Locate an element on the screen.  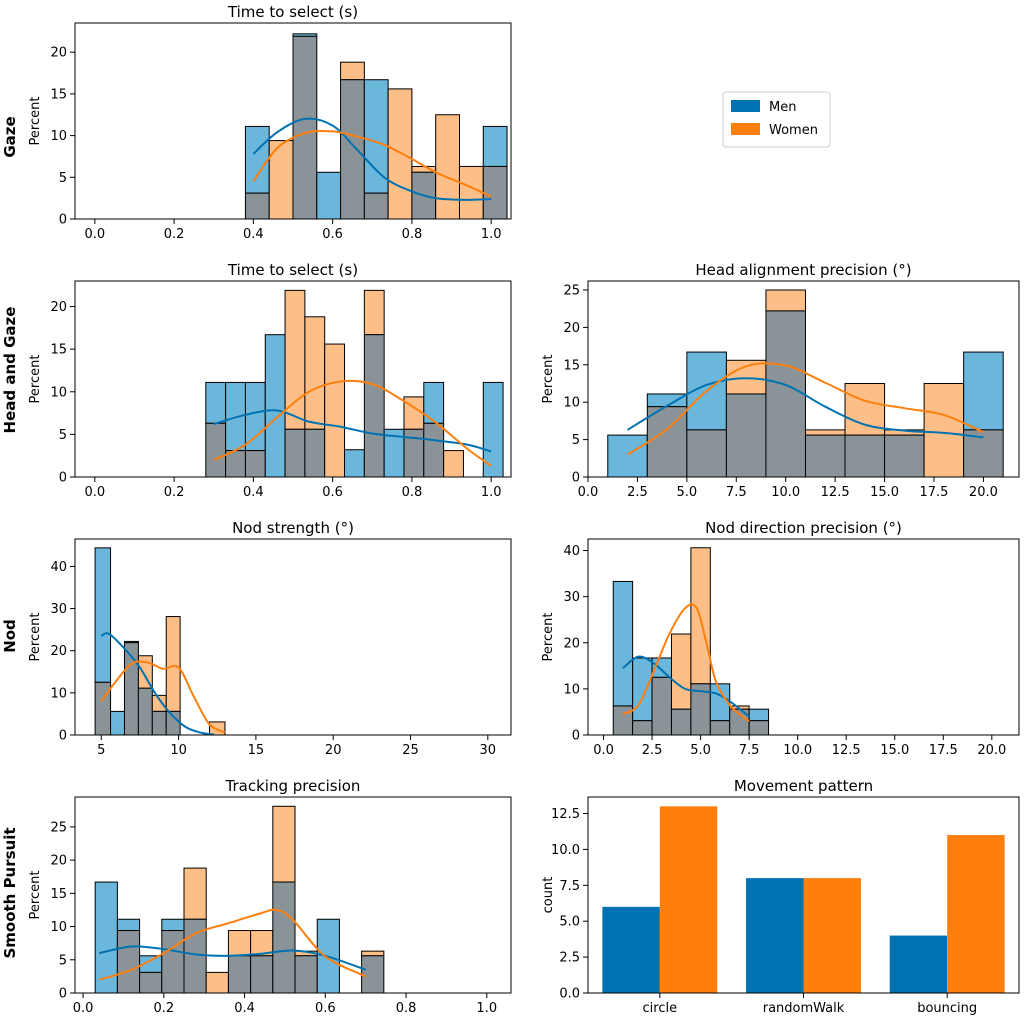
x-tick-label: 12.5 is located at coordinates (835, 492).